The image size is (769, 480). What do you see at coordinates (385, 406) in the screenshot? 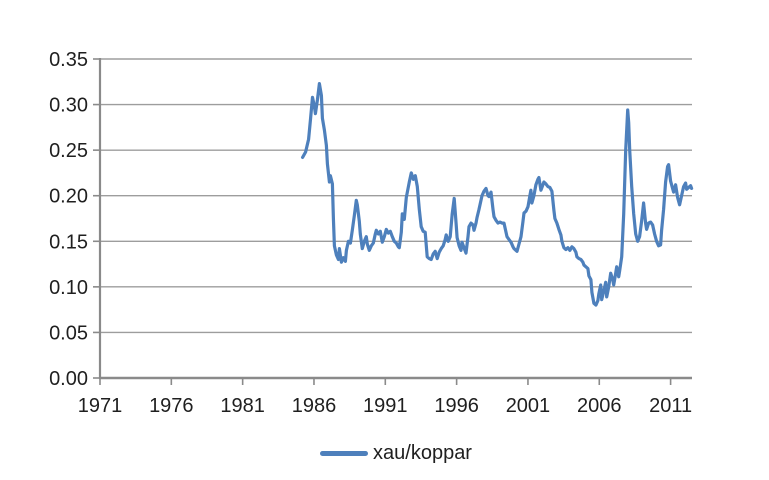
I see `x-tick-label: 1991` at bounding box center [385, 406].